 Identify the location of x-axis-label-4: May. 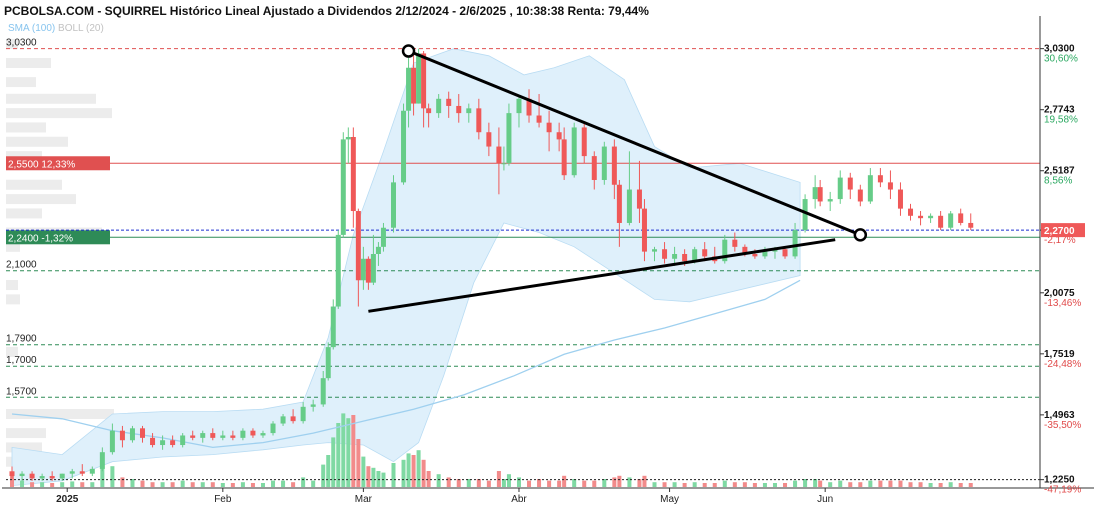
(669, 499).